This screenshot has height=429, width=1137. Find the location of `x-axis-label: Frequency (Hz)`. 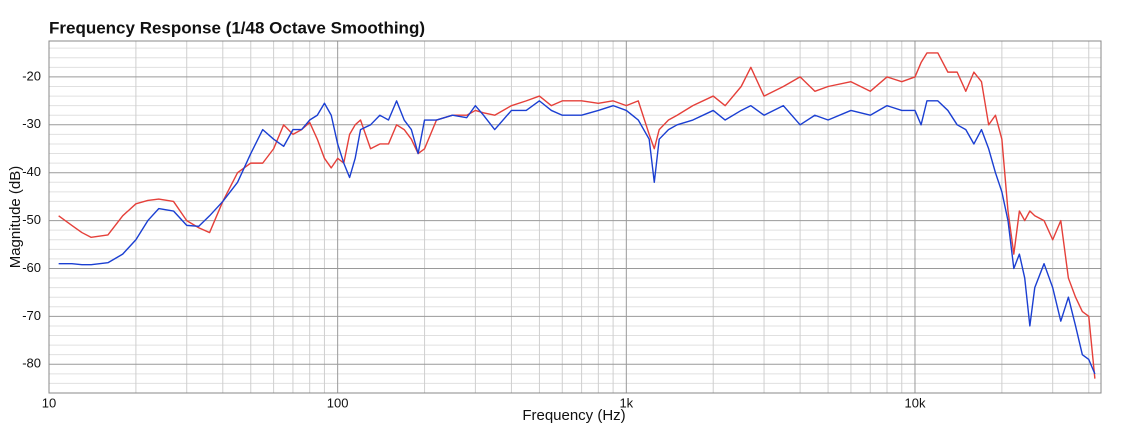

x-axis-label: Frequency (Hz) is located at coordinates (573, 415).